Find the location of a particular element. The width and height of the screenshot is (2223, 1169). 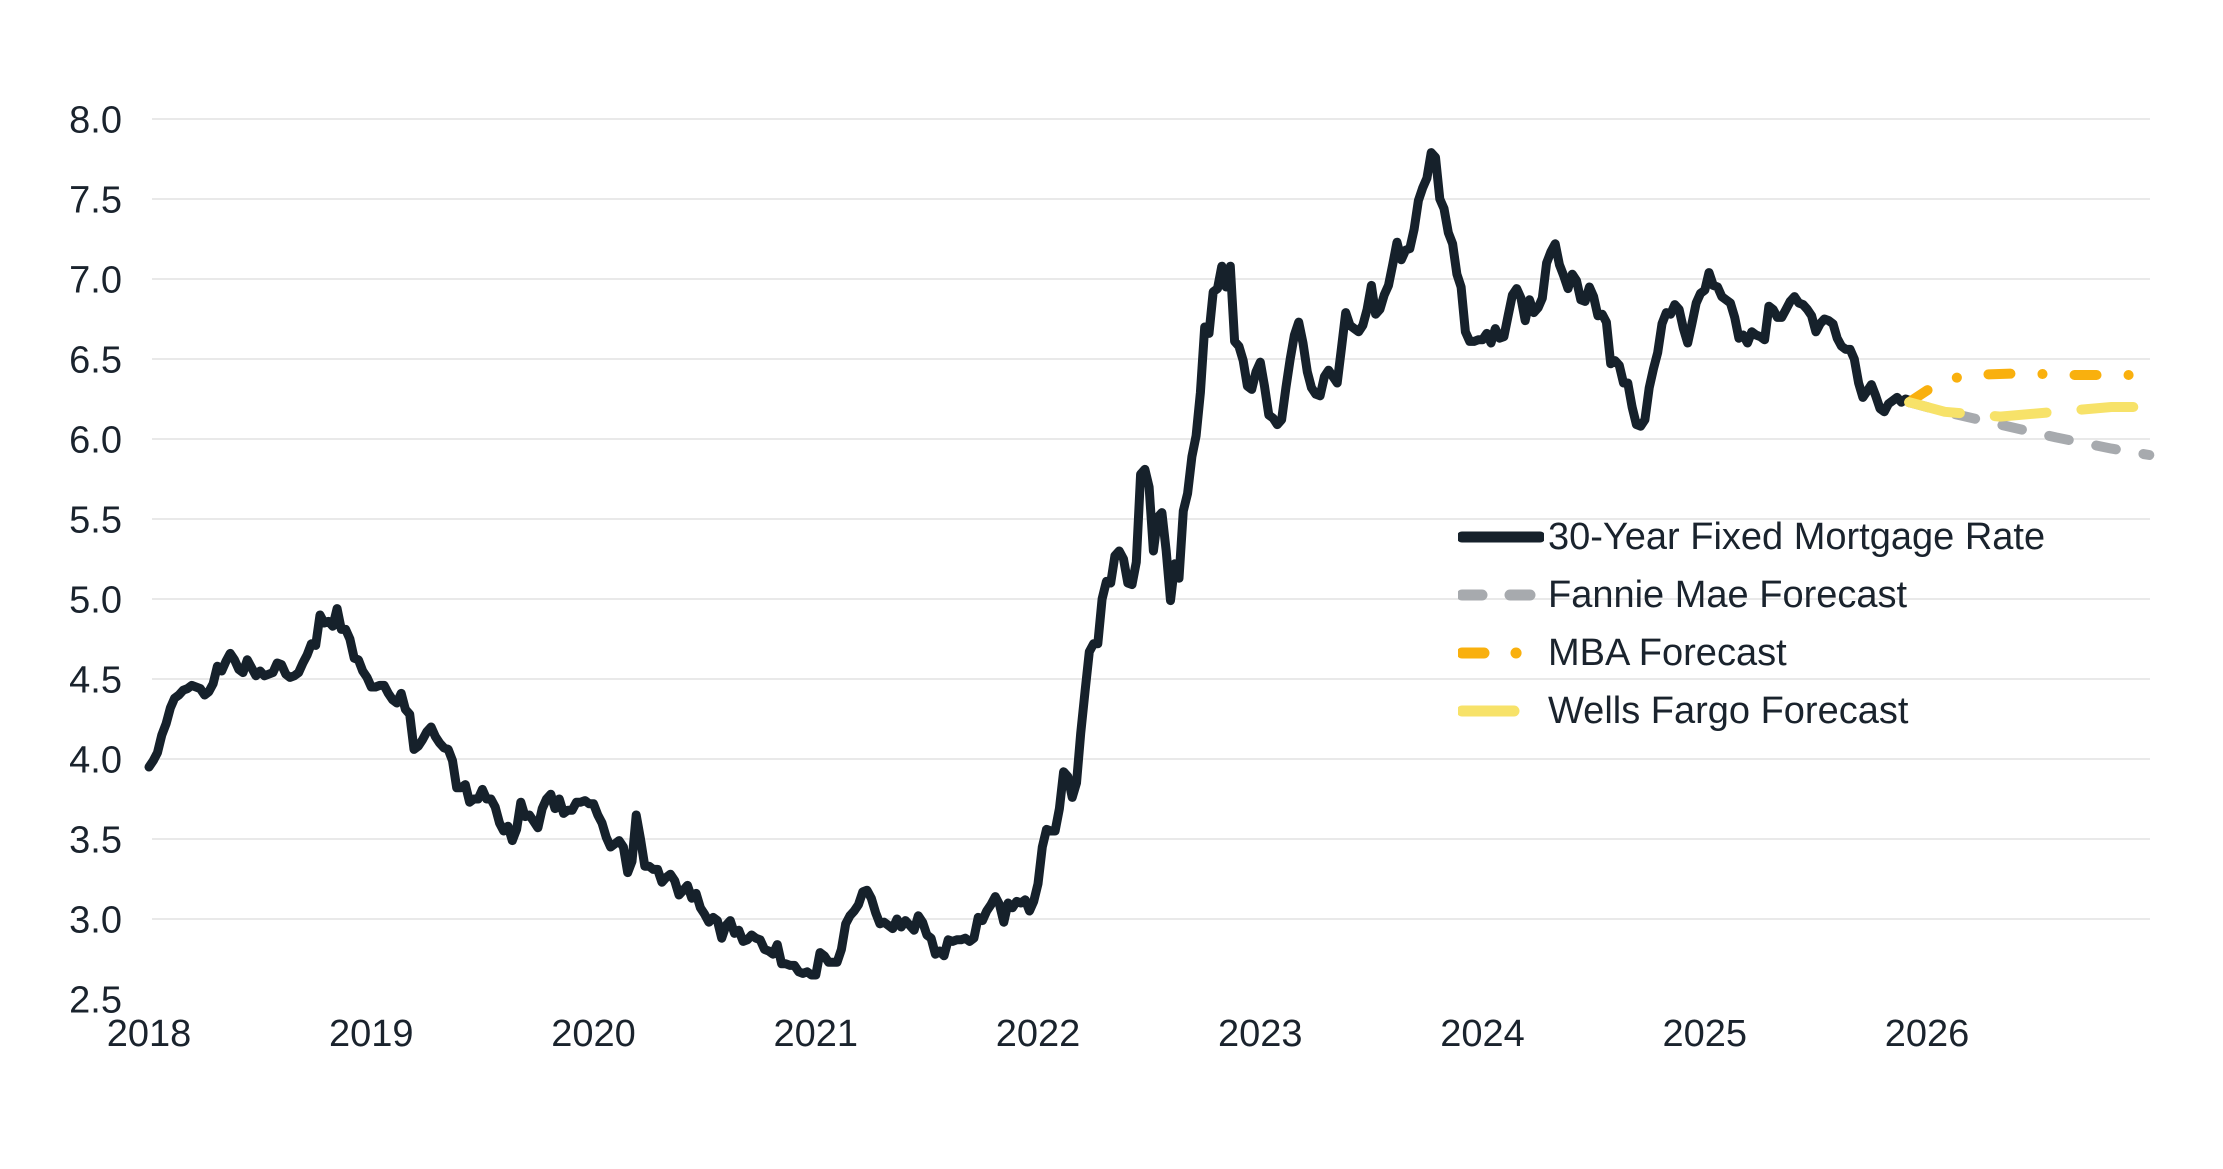

wells-fargo-line-swatch-icon is located at coordinates (1501, 711).